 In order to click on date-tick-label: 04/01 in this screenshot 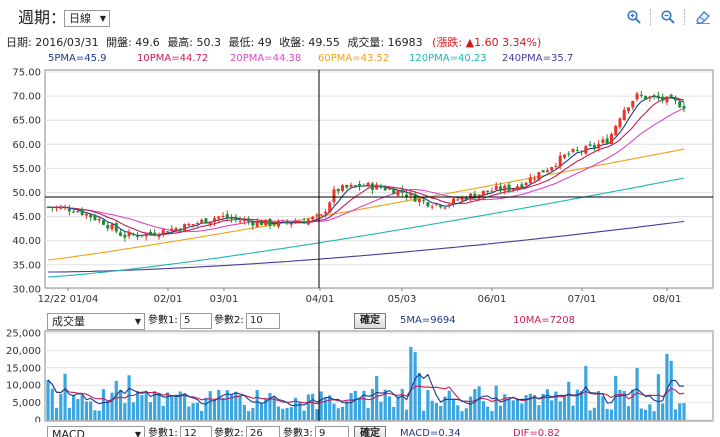, I will do `click(320, 299)`.